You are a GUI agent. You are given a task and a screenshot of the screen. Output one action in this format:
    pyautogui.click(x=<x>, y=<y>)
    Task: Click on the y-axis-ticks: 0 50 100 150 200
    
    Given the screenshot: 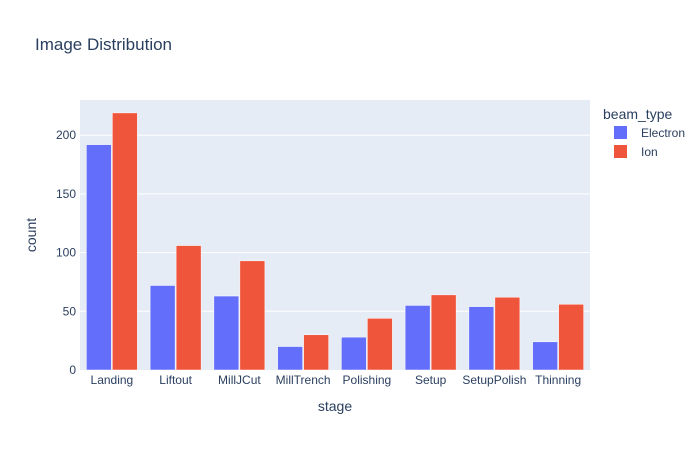 What is the action you would take?
    pyautogui.click(x=66, y=252)
    